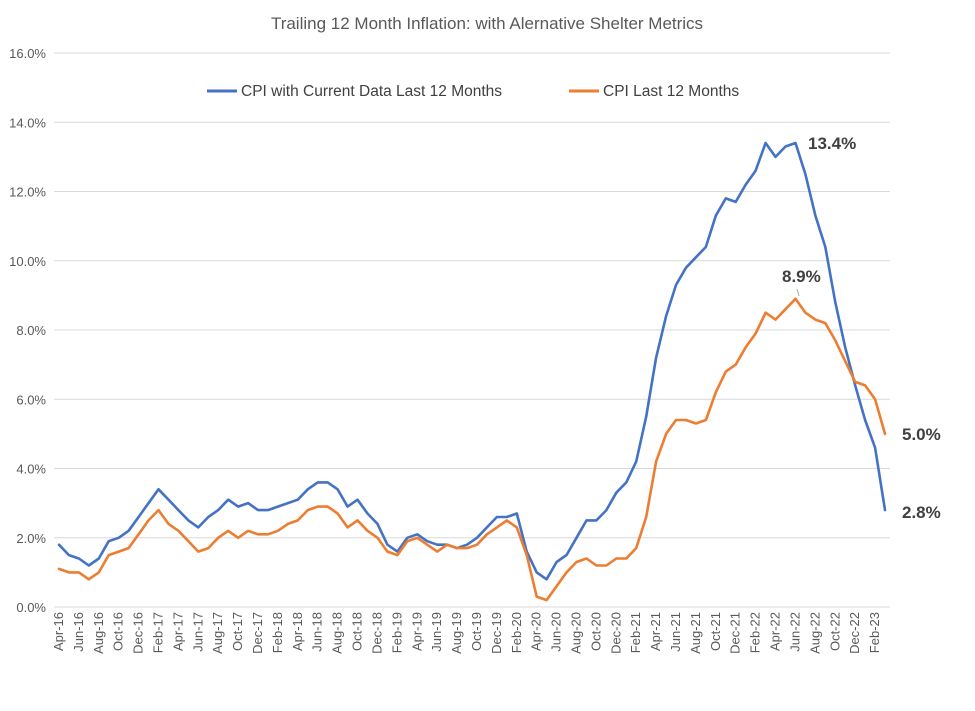 The image size is (975, 711). What do you see at coordinates (456, 633) in the screenshot?
I see `x-tick-label: Aug-19` at bounding box center [456, 633].